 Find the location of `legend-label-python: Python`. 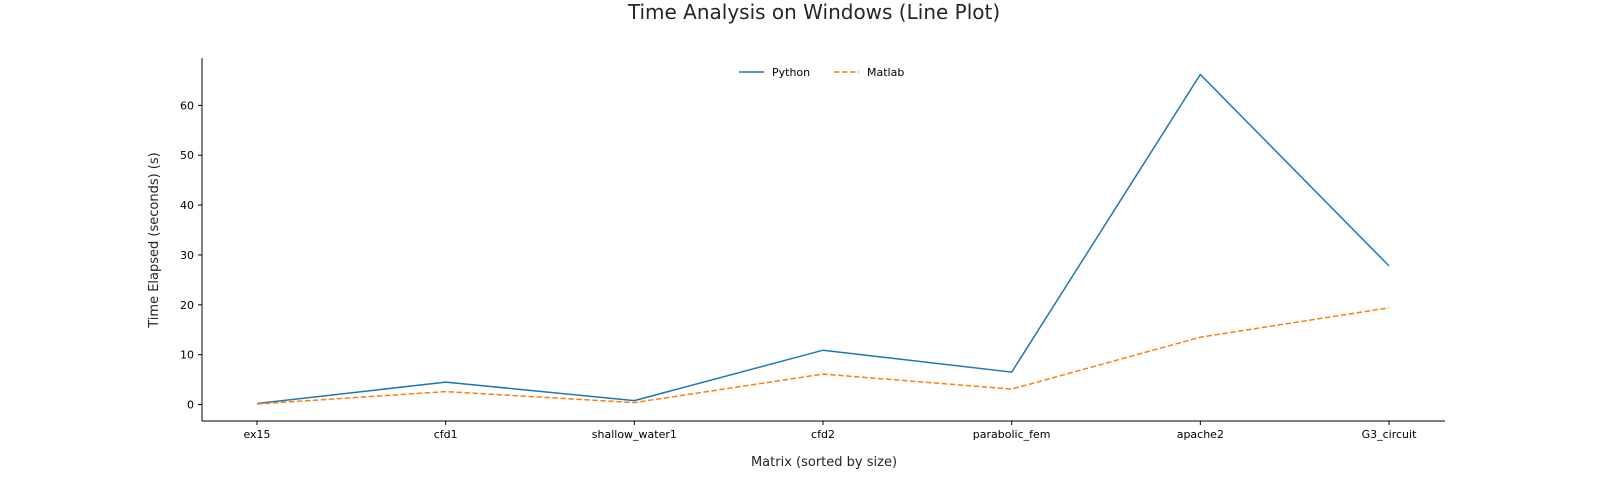

legend-label-python: Python is located at coordinates (791, 72).